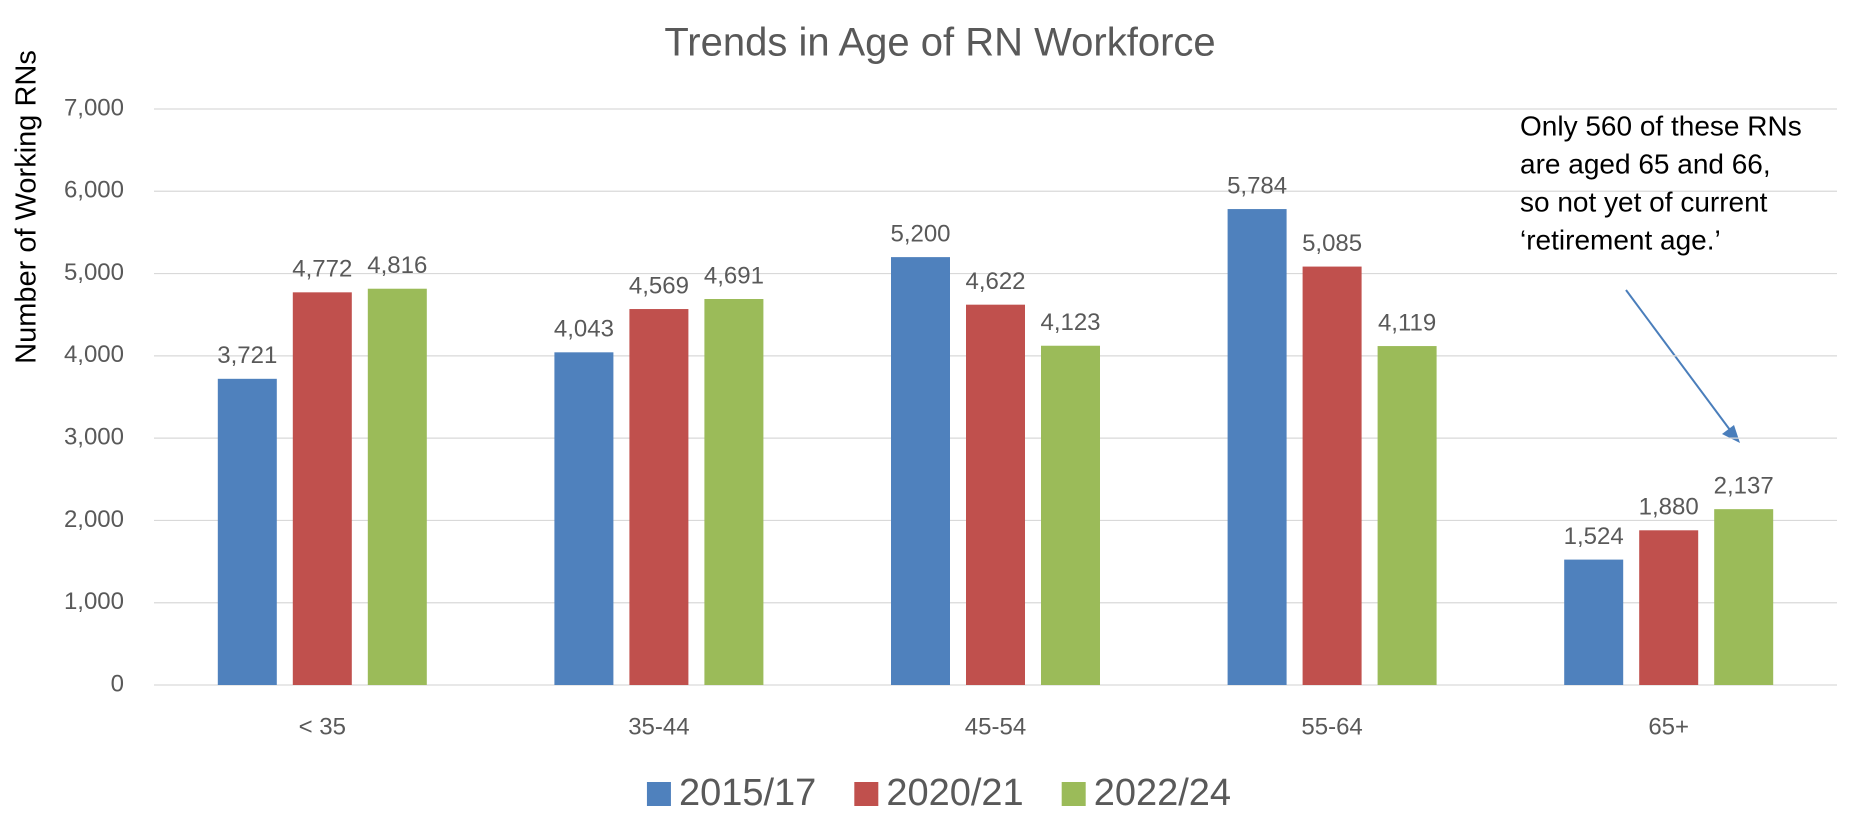 The height and width of the screenshot is (814, 1858). Describe the element at coordinates (1070, 322) in the screenshot. I see `data-label: 4,123` at that location.